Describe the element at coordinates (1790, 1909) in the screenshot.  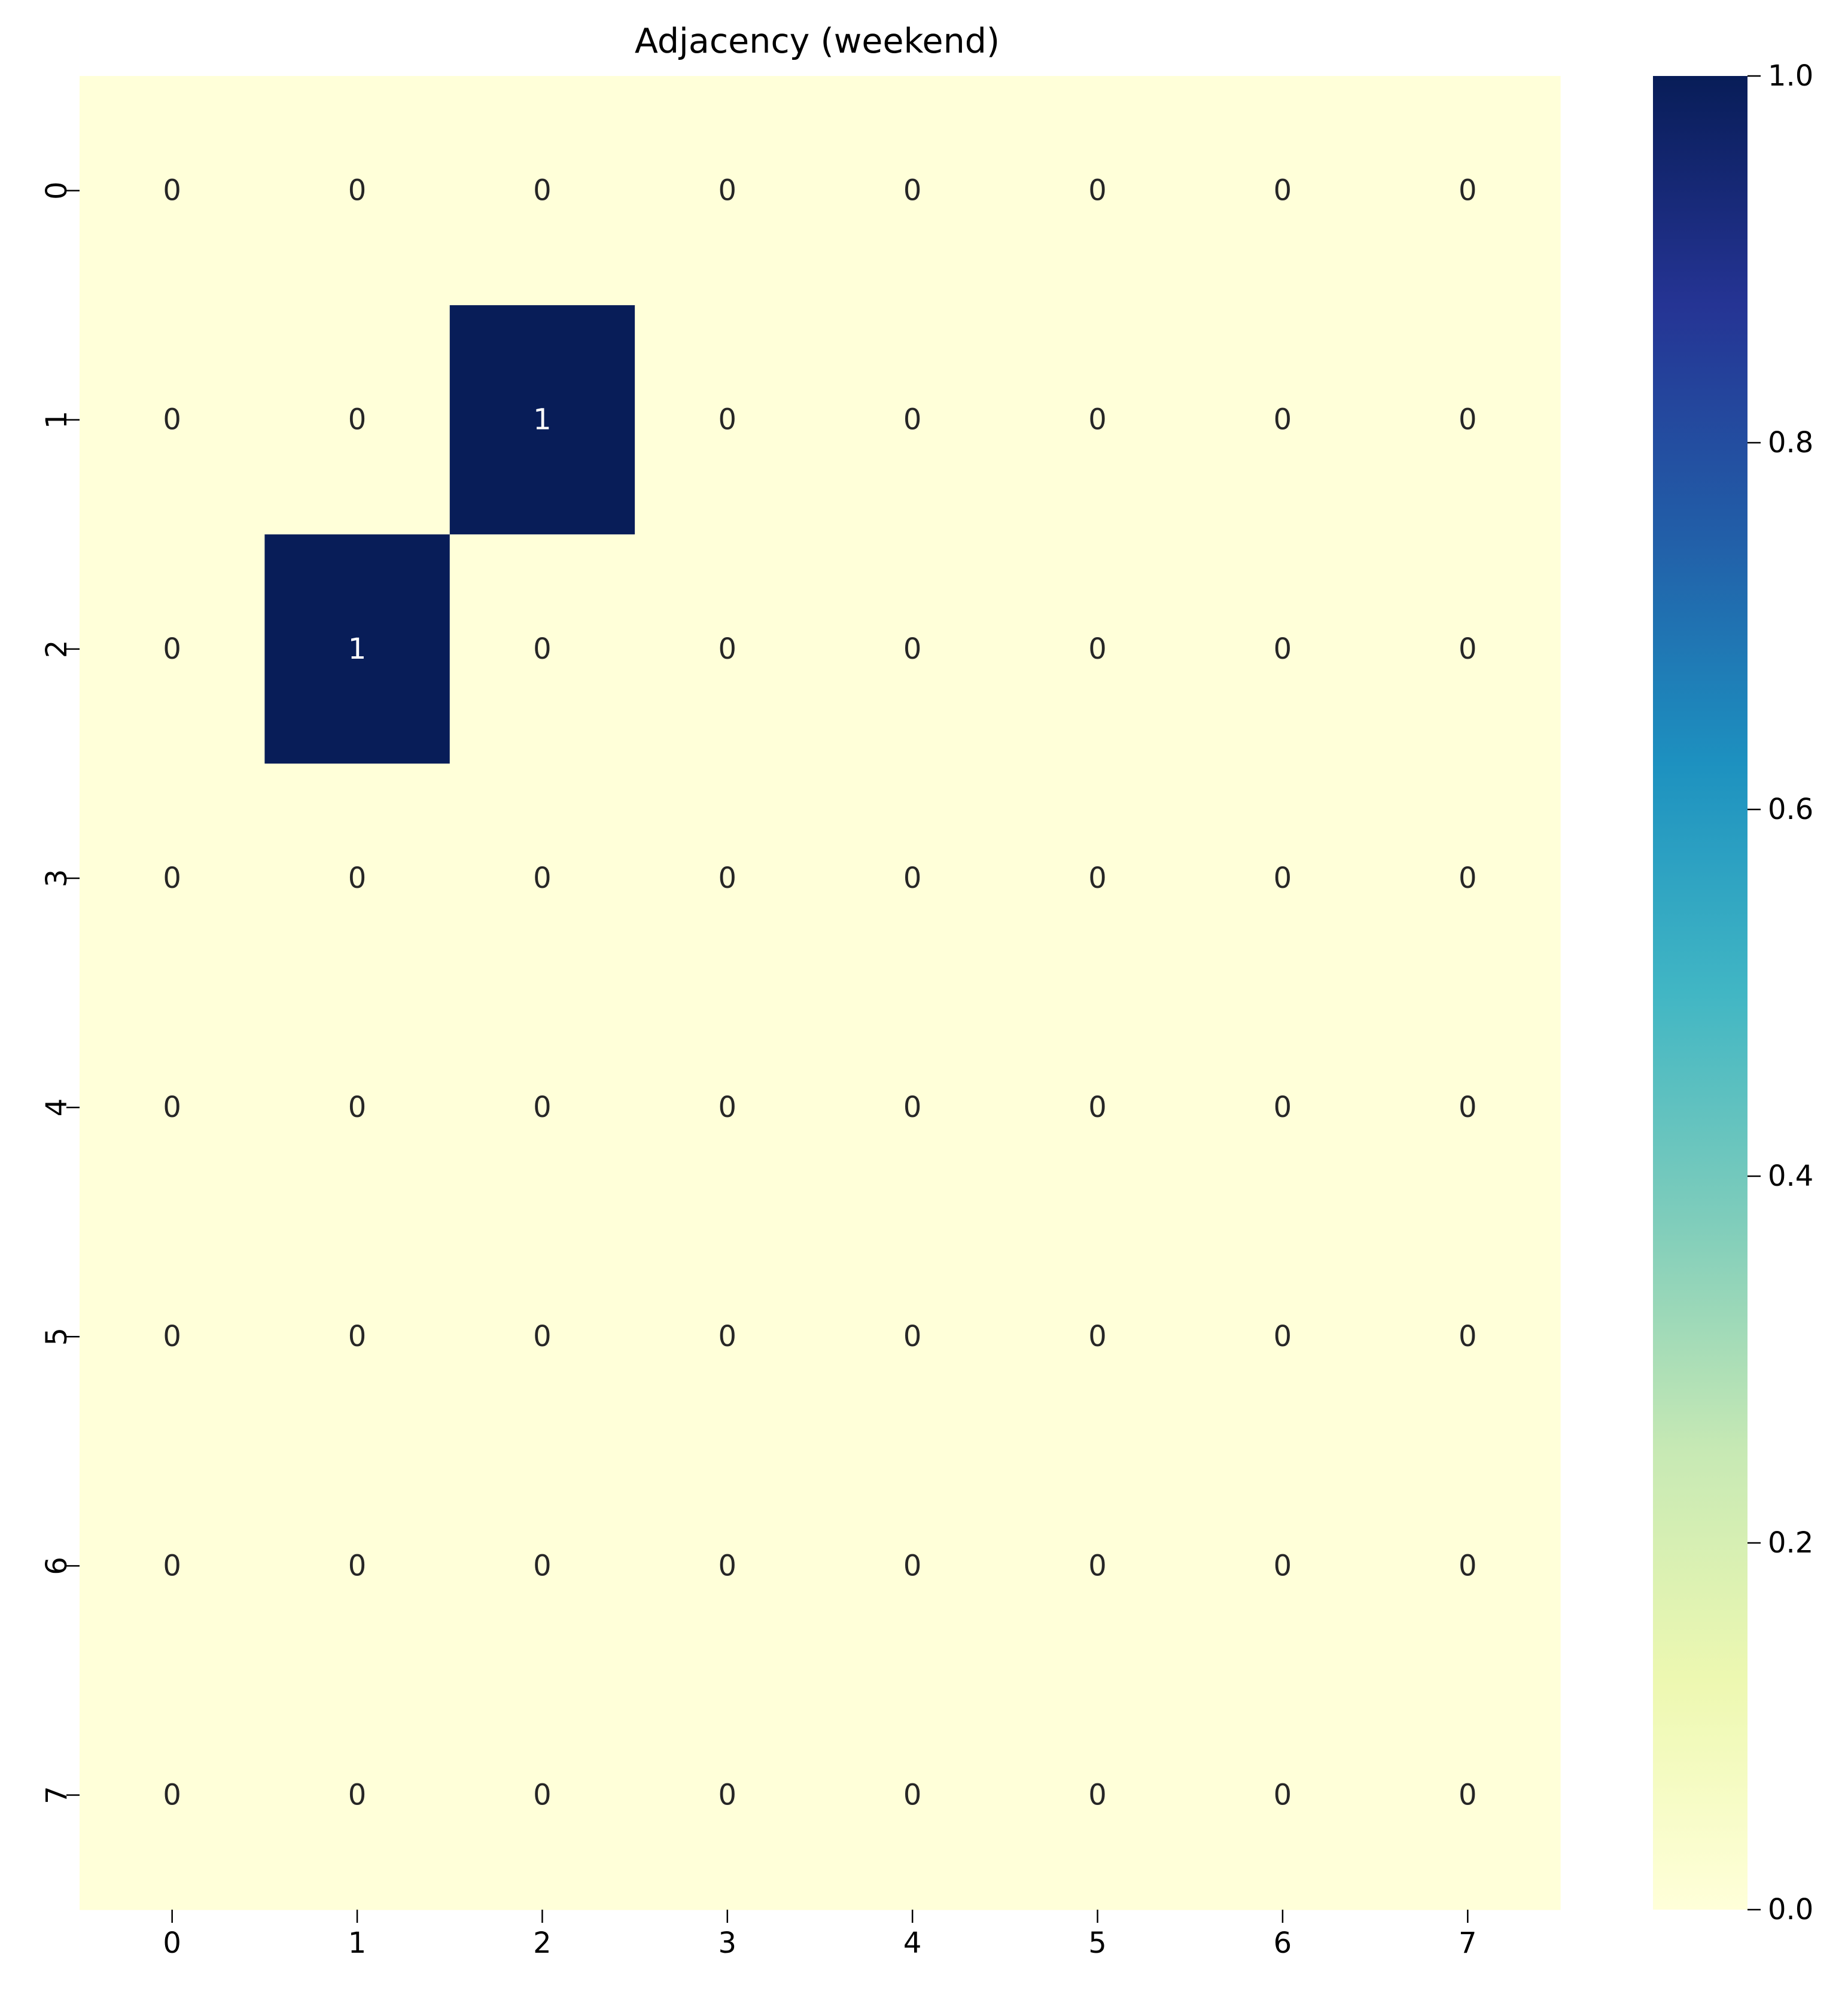
I see `colorbar-tick-label: 0.0` at that location.